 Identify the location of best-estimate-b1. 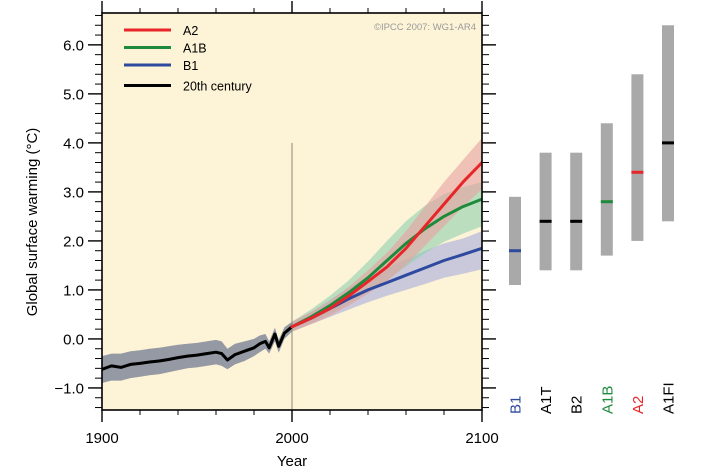
(515, 251).